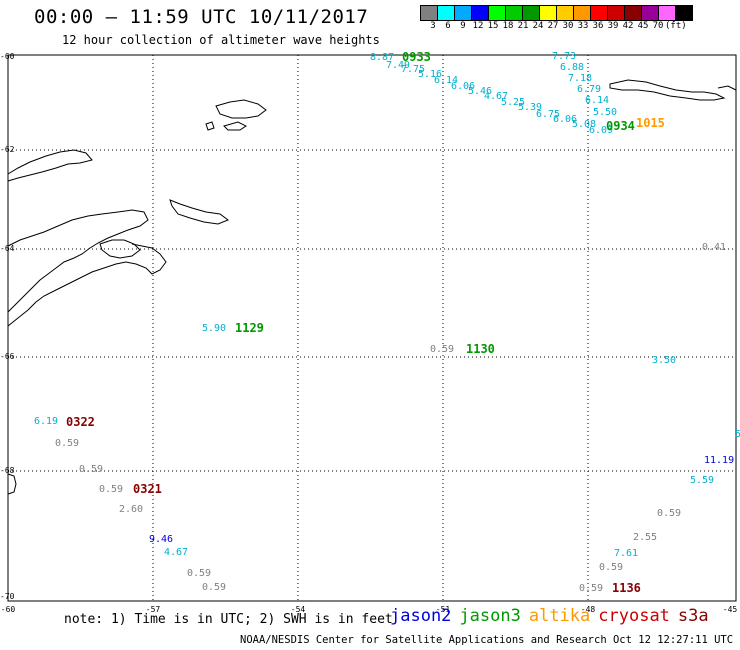 The image size is (740, 650). I want to click on pass-time-label: 0321, so click(147, 489).